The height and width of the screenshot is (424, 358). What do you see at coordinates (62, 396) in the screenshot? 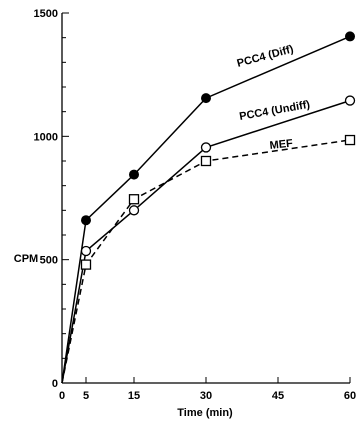
I see `x-tick-label: 0` at bounding box center [62, 396].